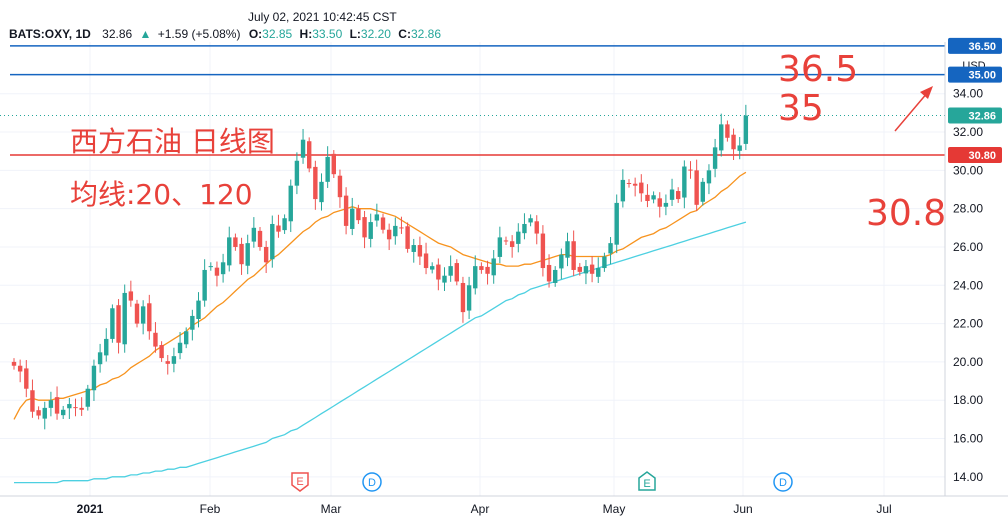  Describe the element at coordinates (504, 505) in the screenshot. I see `time-axis: 2021 Feb Mar Apr May Jun Jul` at that location.